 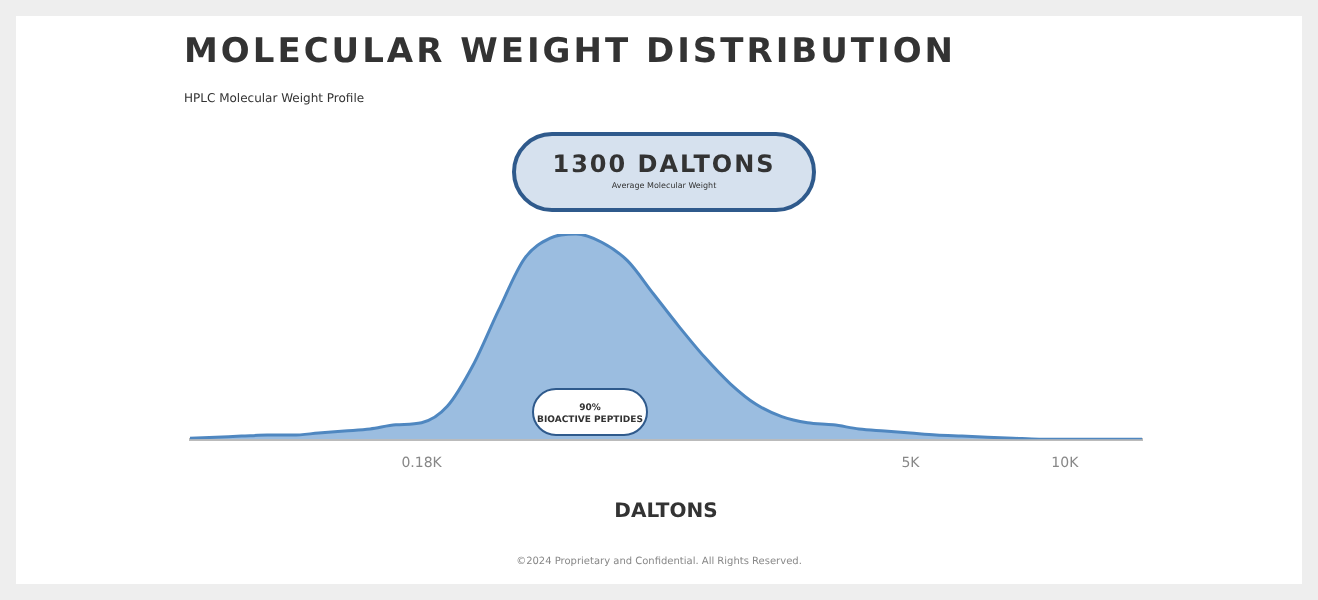 What do you see at coordinates (666, 512) in the screenshot?
I see `x-axis-title: DALTONS` at bounding box center [666, 512].